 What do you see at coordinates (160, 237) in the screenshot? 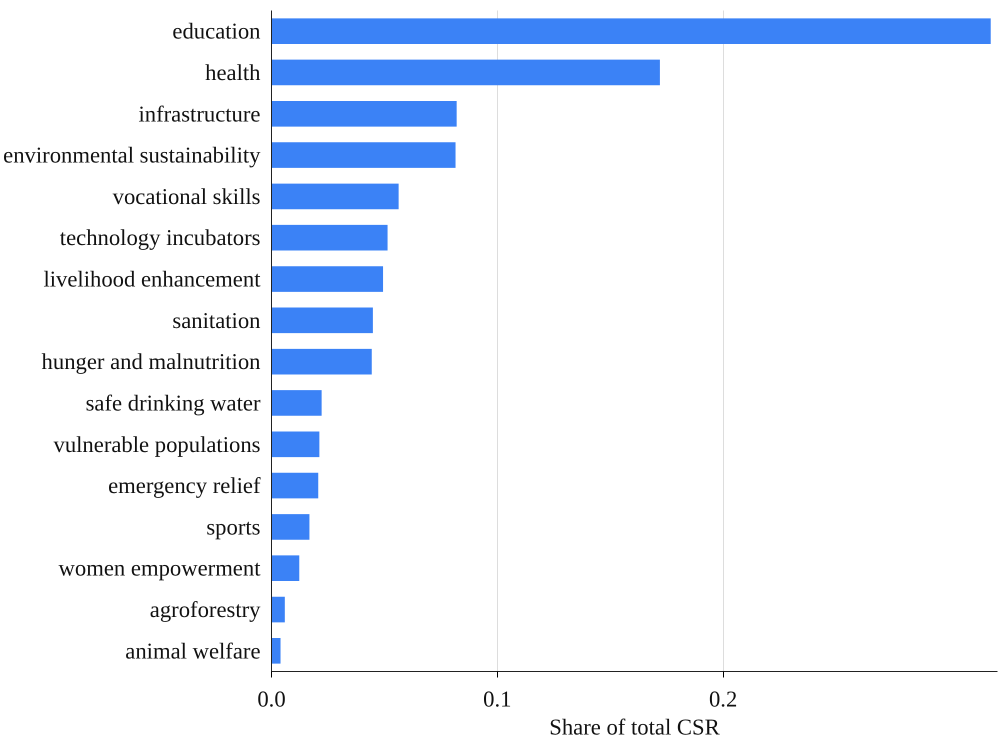
I see `y-tick-label: technology incubators` at bounding box center [160, 237].